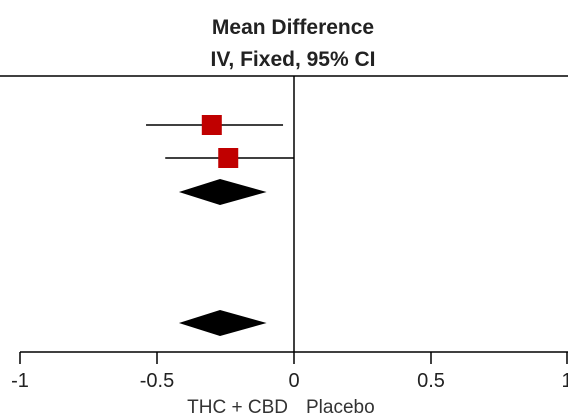  What do you see at coordinates (564, 381) in the screenshot?
I see `x-tick-label: 1` at bounding box center [564, 381].